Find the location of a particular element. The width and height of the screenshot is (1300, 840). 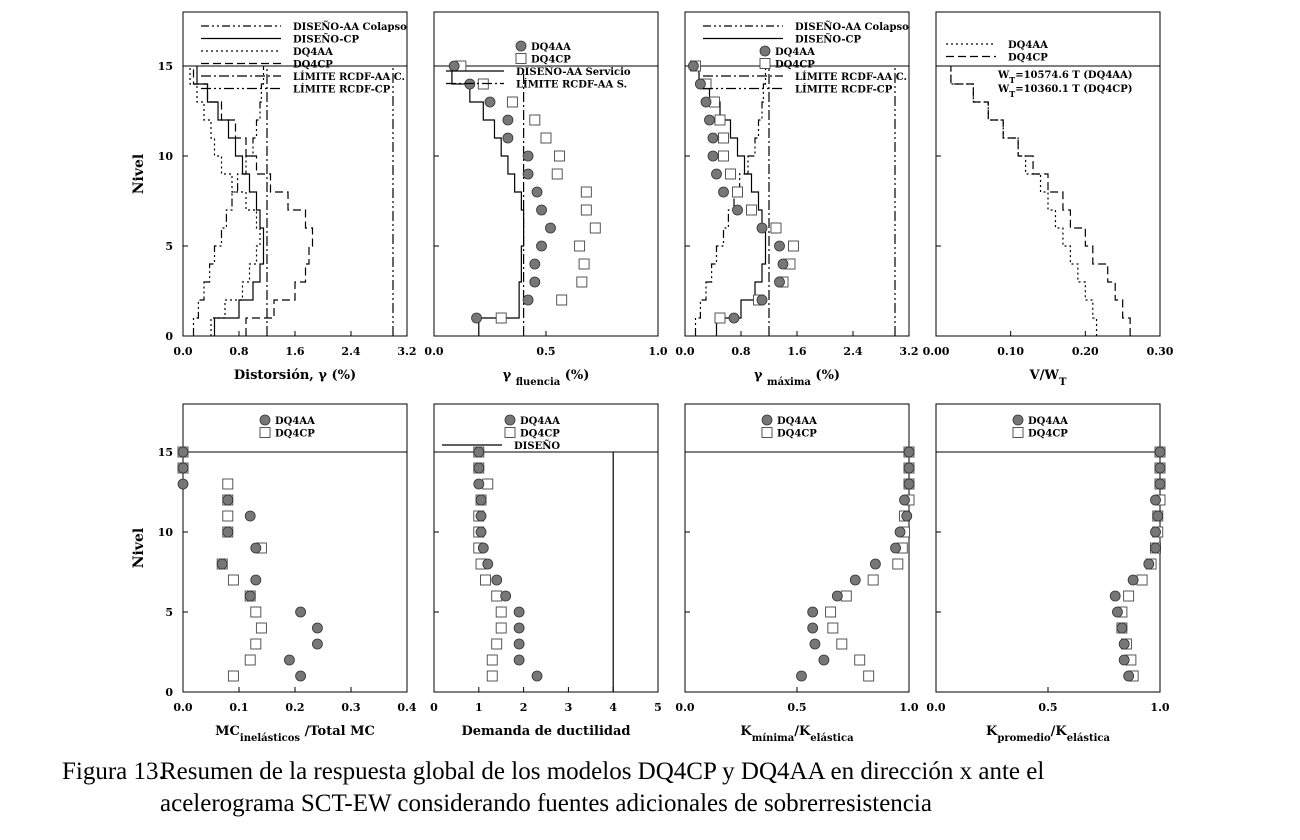

x-tick-label: 0.20 is located at coordinates (1085, 351).